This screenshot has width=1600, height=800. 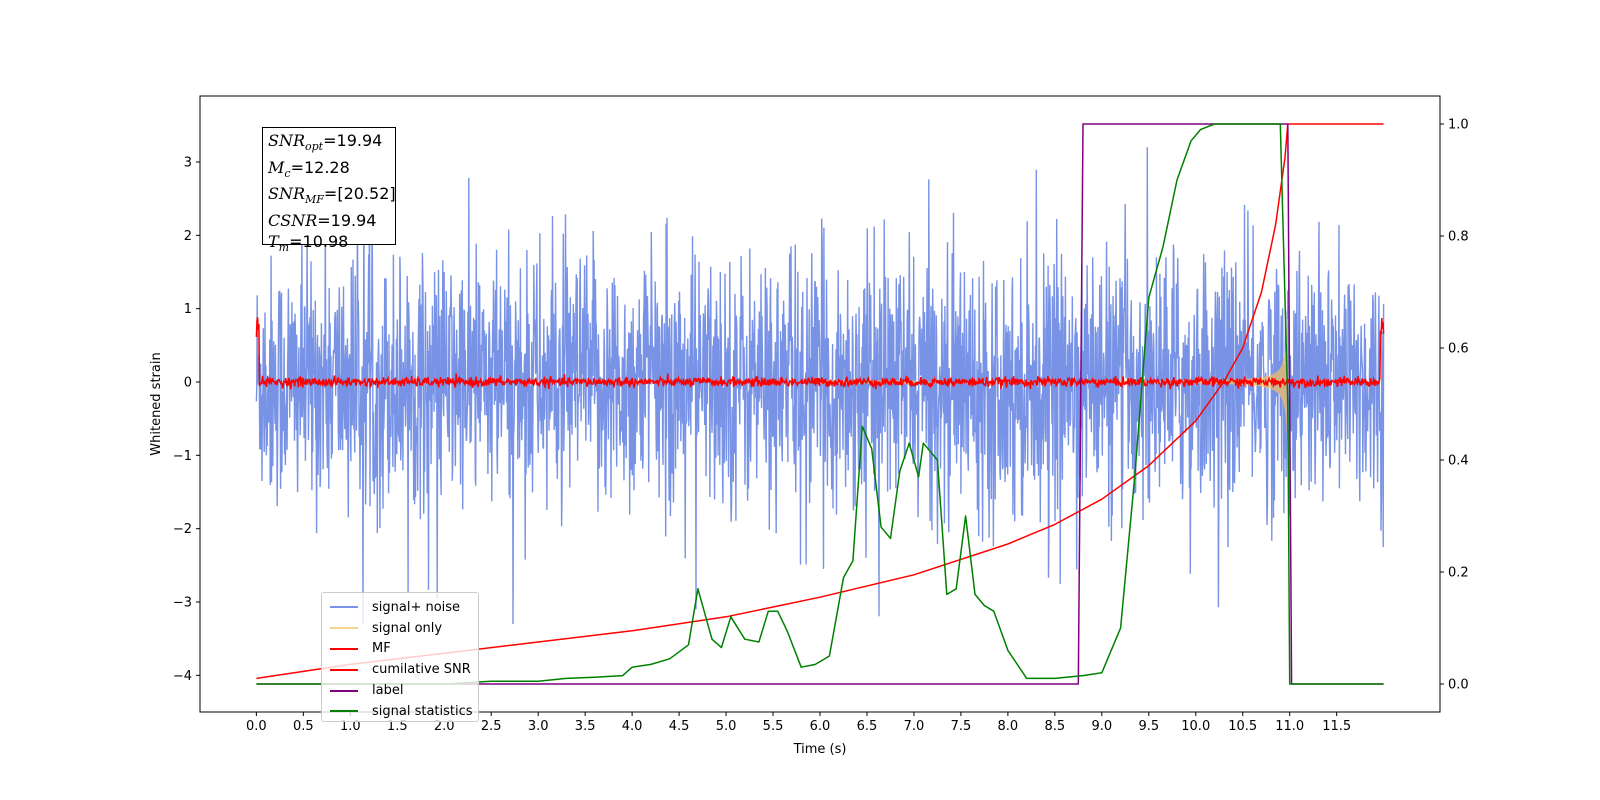 I want to click on legend-item-signal-only: signal only, so click(x=404, y=628).